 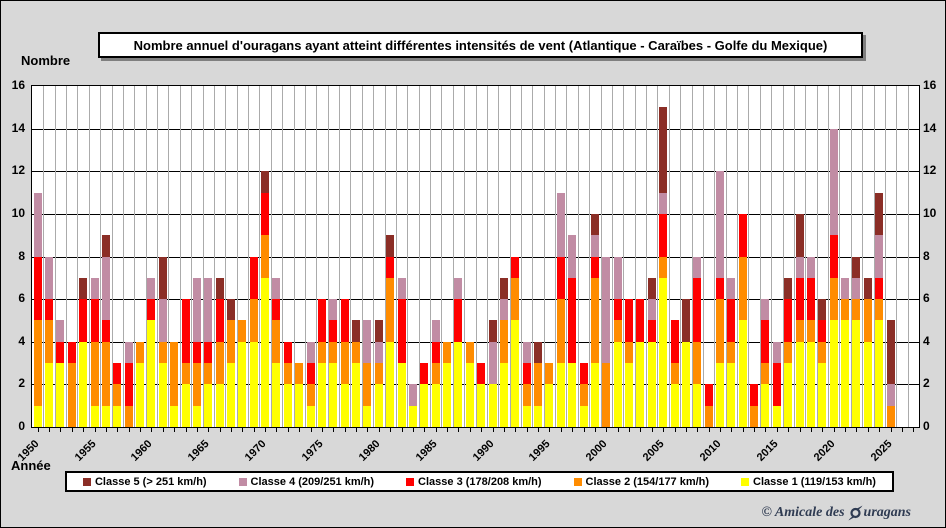 I want to click on y-label-left-0: 0, so click(x=21, y=426).